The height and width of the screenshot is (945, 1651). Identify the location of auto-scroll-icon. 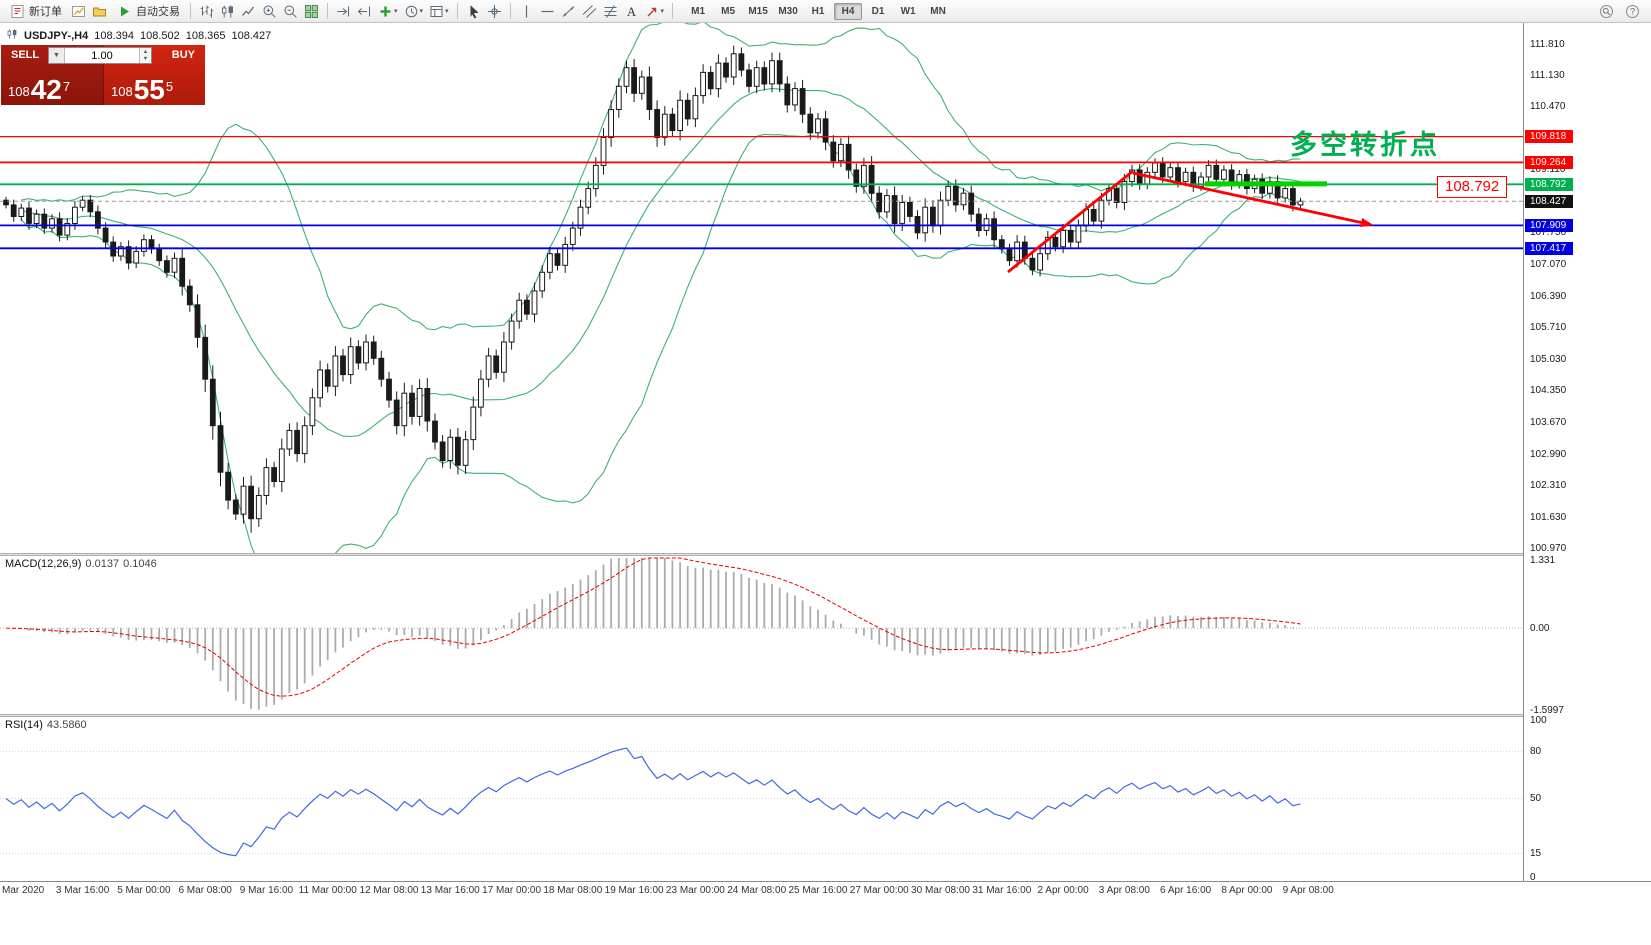
(343, 11).